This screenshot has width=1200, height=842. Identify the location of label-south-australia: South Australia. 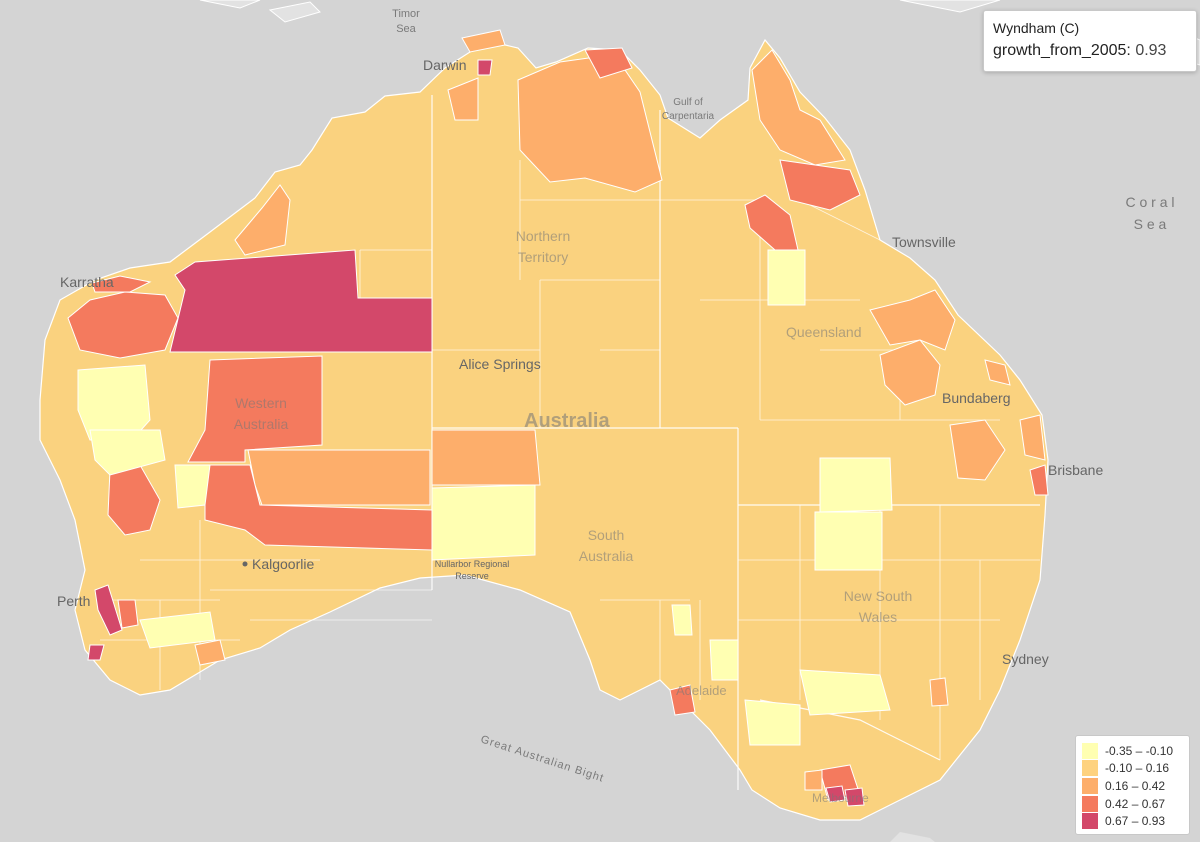
(606, 545).